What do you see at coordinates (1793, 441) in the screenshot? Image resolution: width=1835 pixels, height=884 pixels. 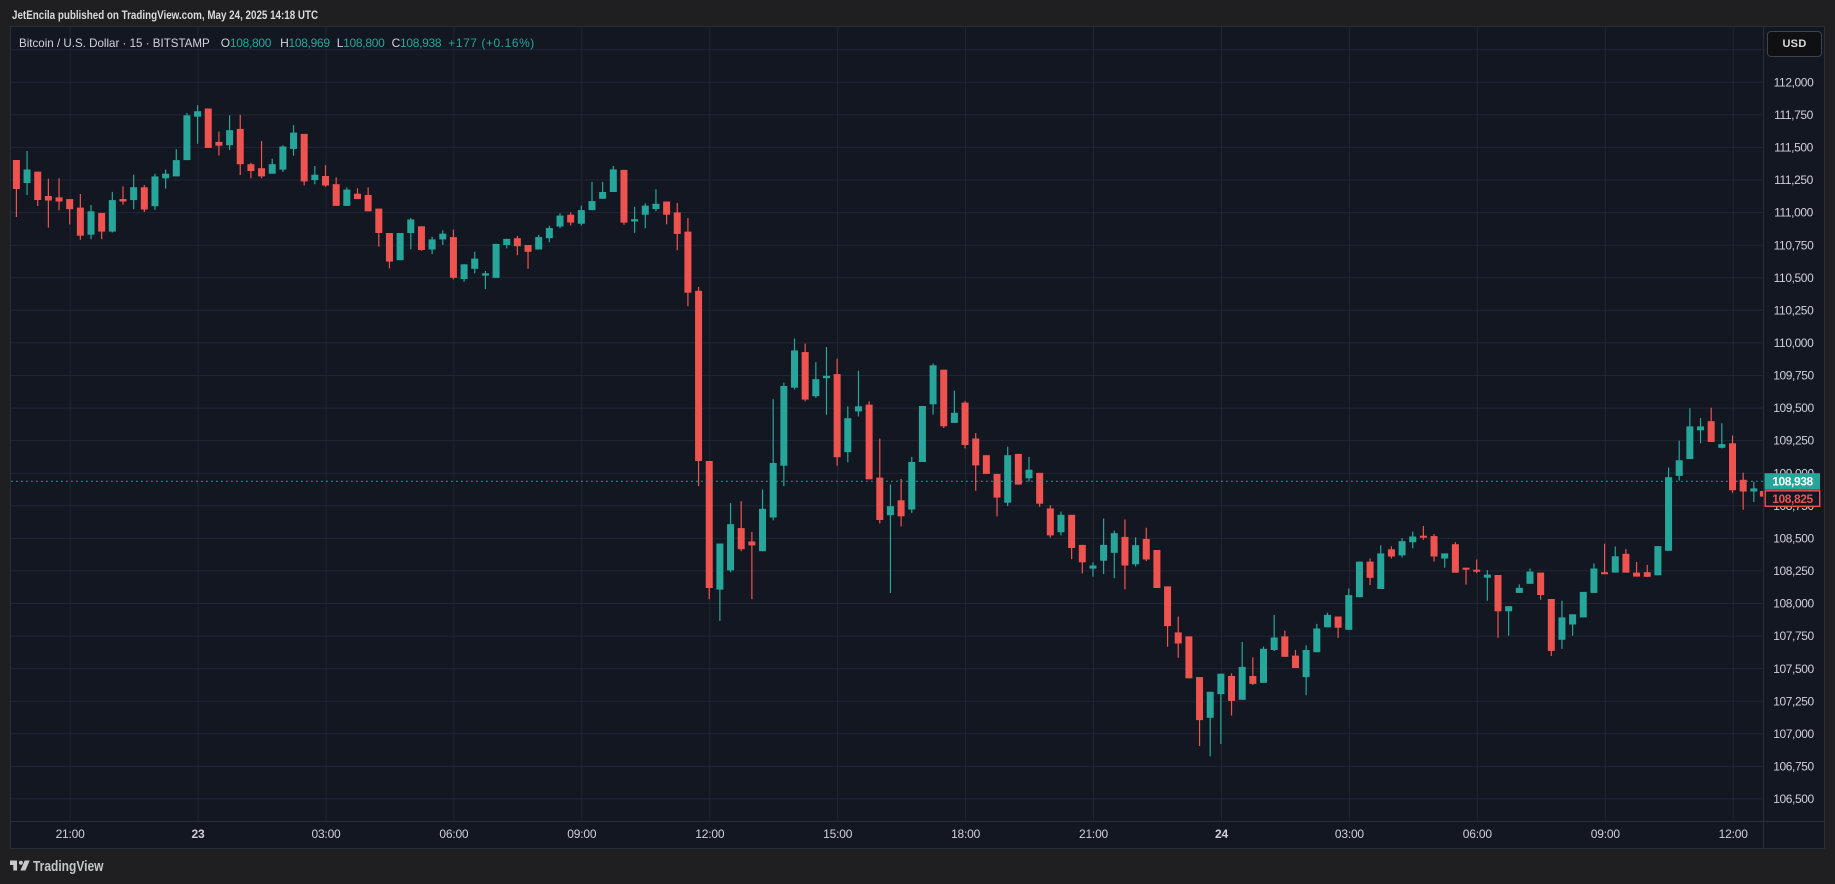 I see `svg-text: 109,250` at bounding box center [1793, 441].